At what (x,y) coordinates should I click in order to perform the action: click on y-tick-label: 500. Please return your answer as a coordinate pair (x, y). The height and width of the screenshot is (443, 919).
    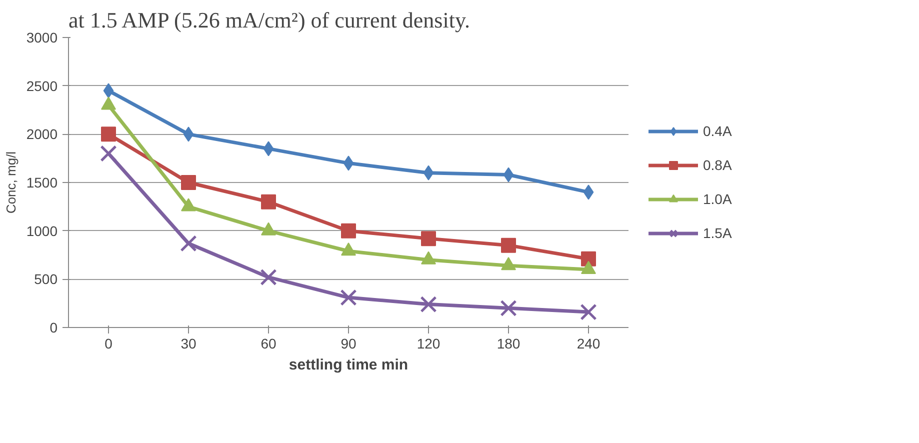
    Looking at the image, I should click on (46, 279).